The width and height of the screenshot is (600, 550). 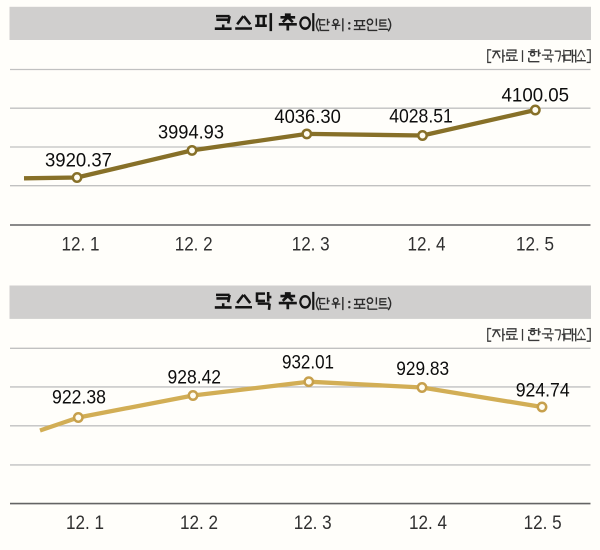 I want to click on svg-text: 932.01, so click(x=308, y=363).